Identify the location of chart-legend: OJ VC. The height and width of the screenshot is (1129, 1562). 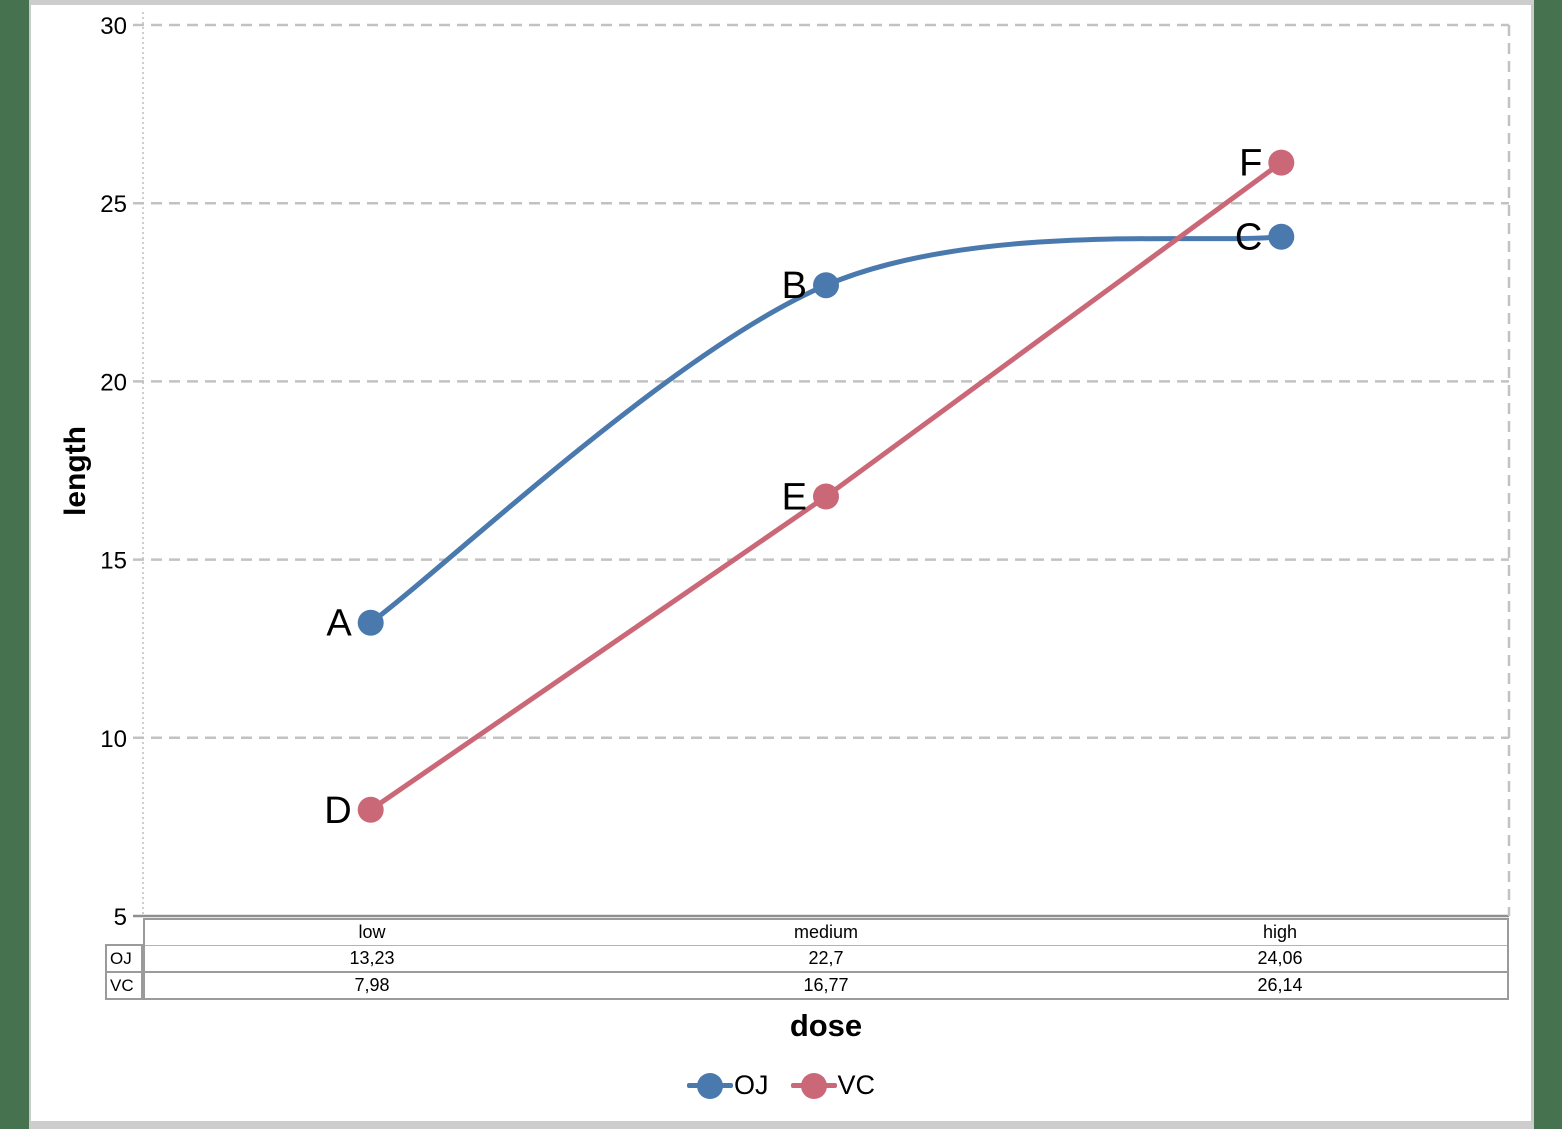
(781, 1085).